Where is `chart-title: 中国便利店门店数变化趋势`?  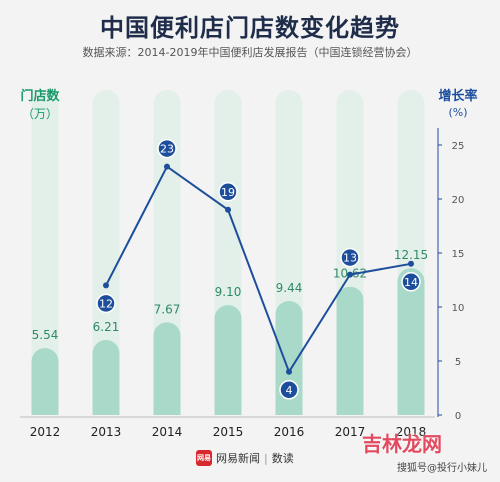
chart-title: 中国便利店门店数变化趋势 is located at coordinates (250, 28).